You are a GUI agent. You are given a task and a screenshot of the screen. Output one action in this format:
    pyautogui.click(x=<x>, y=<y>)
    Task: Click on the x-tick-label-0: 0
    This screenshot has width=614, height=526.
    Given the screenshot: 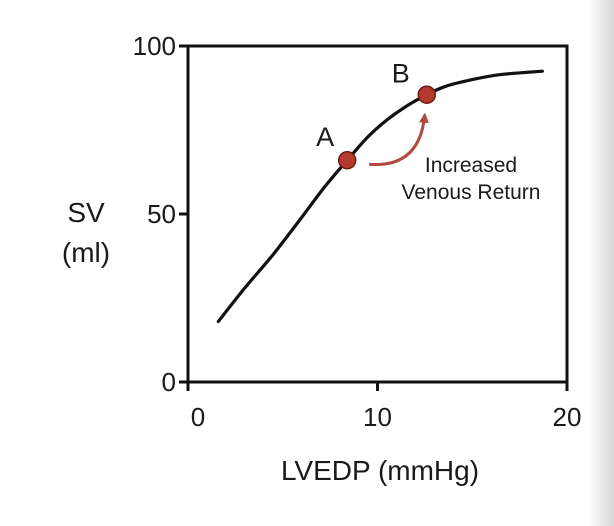 What is the action you would take?
    pyautogui.click(x=198, y=417)
    